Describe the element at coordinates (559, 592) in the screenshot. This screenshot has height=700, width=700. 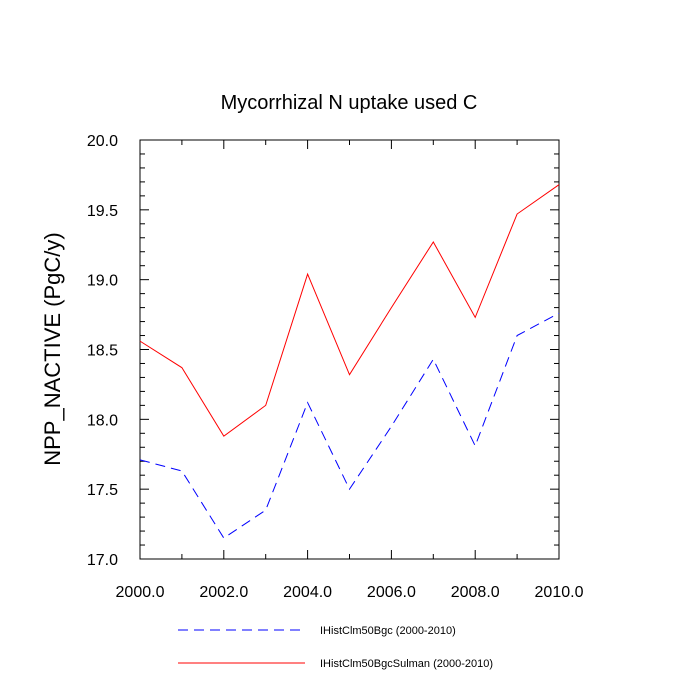
I see `x-tick-label: 2010.0` at that location.